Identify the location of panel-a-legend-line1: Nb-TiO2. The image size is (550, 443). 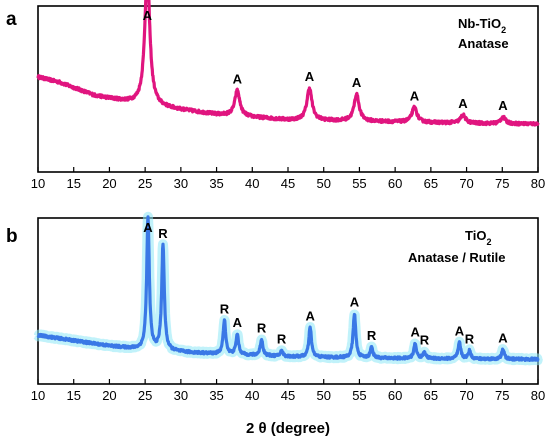
(482, 25).